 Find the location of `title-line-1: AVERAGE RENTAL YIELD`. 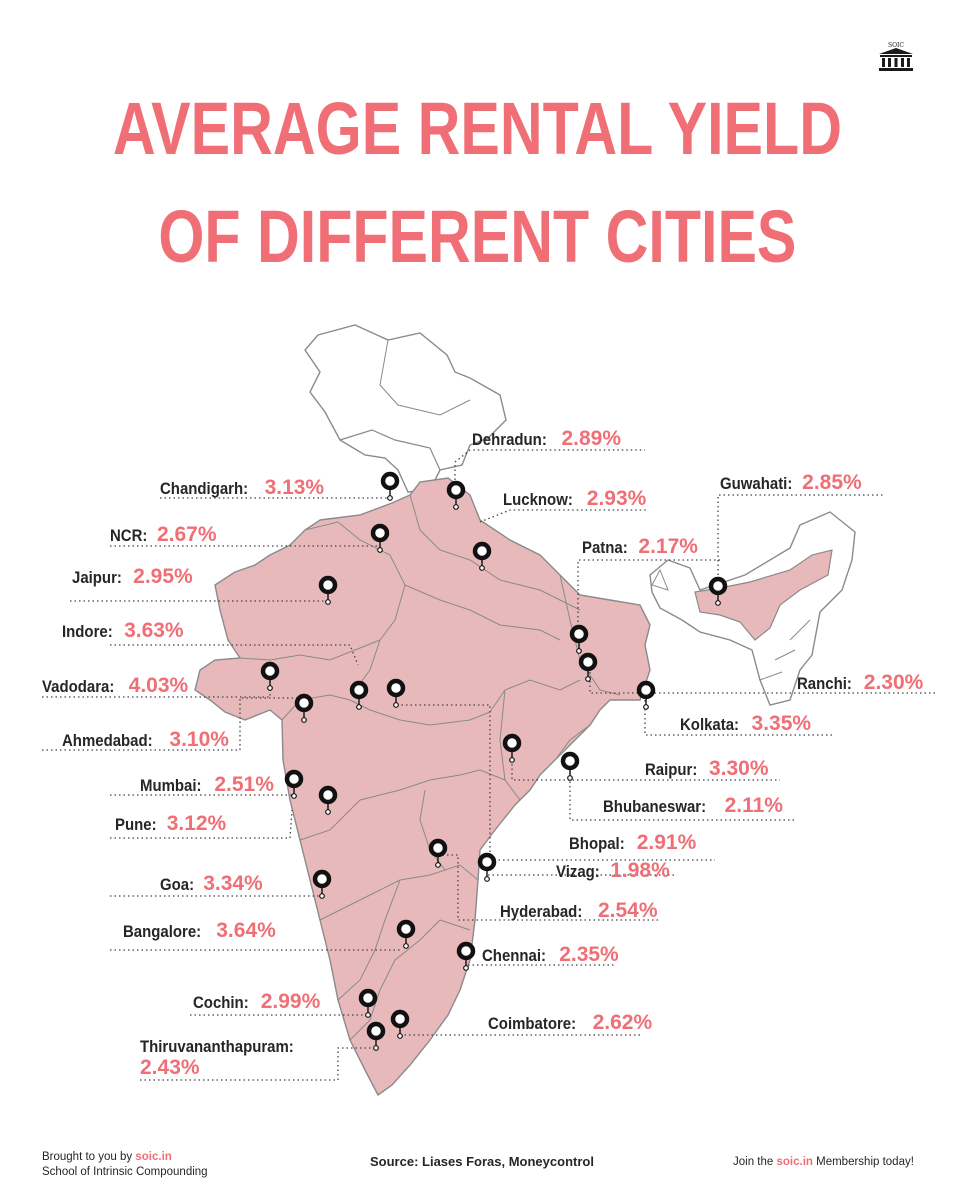

title-line-1: AVERAGE RENTAL YIELD is located at coordinates (477, 128).